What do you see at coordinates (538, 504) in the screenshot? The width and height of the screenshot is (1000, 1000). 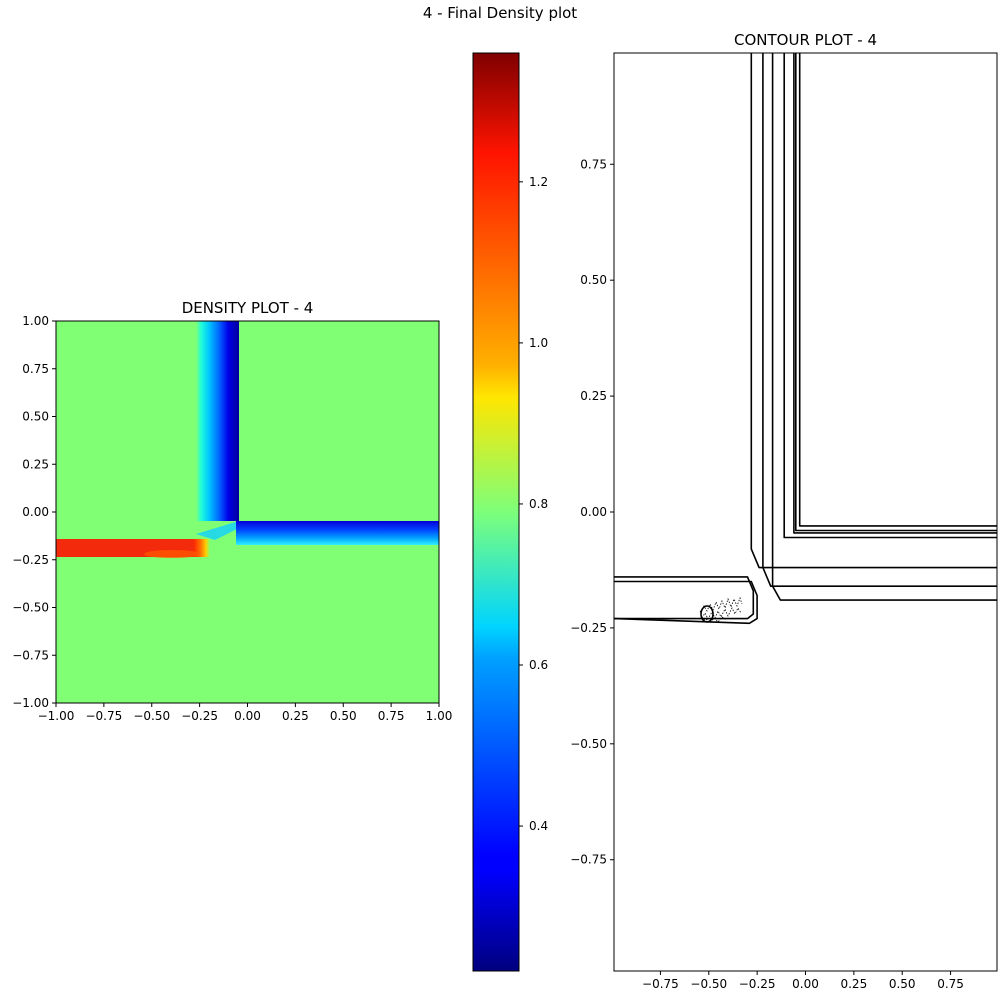 I see `colorbar-tick-label: 0.8` at bounding box center [538, 504].